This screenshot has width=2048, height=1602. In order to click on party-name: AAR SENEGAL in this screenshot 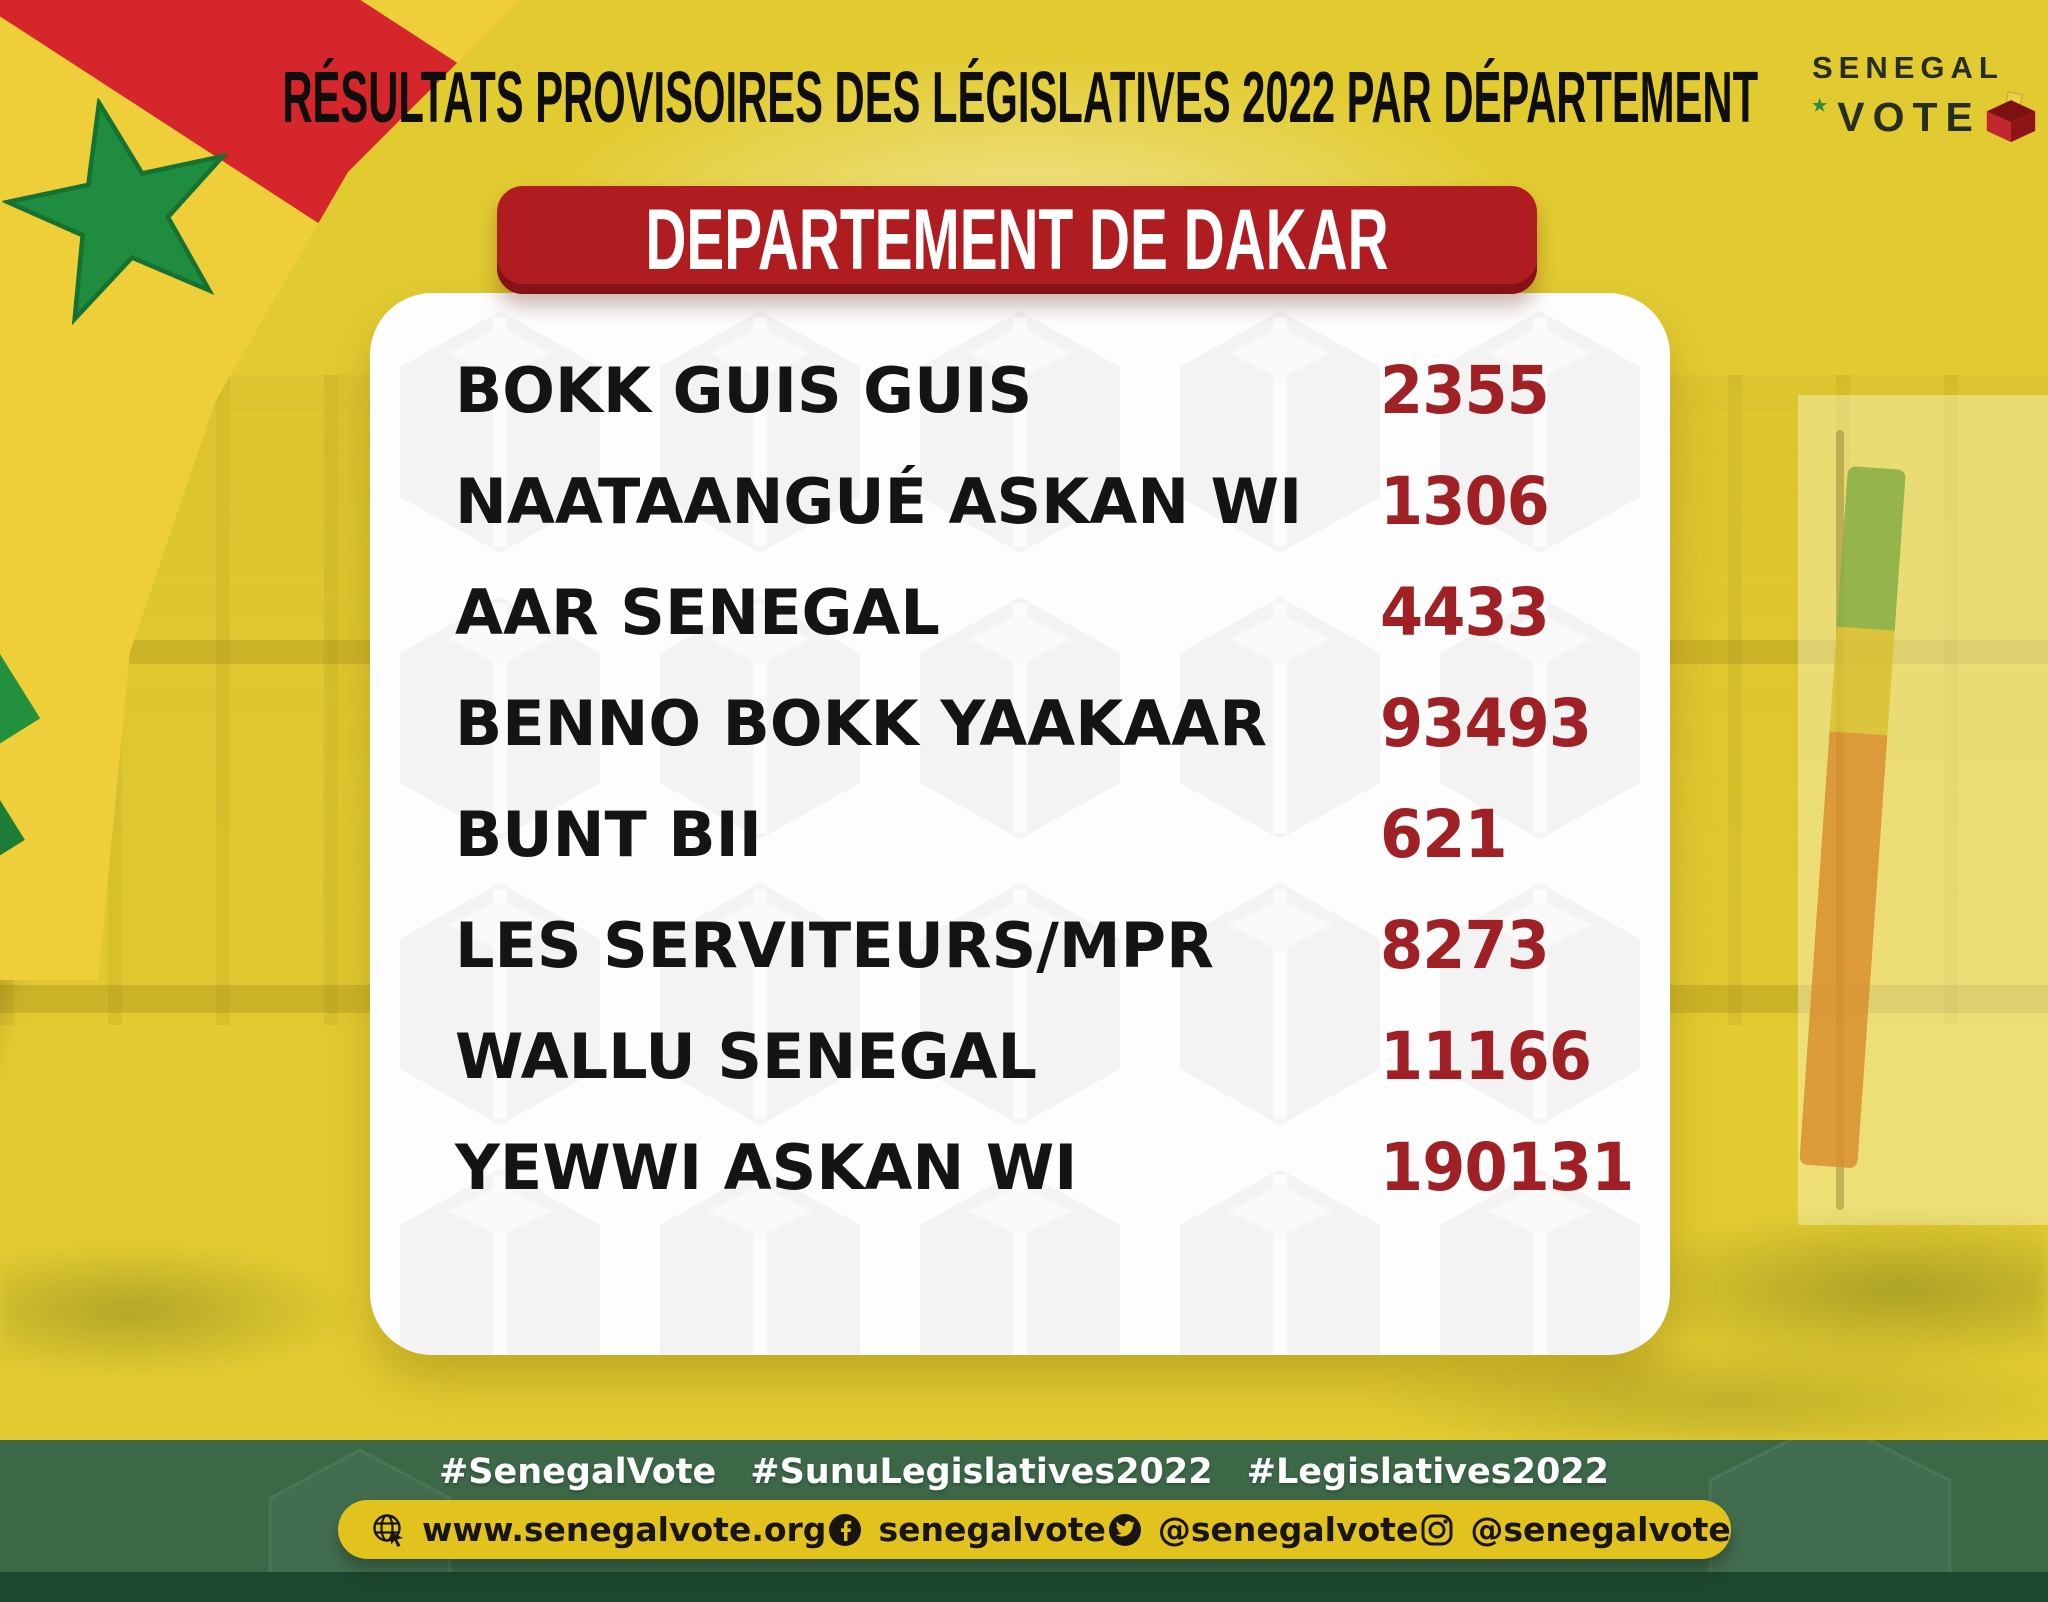, I will do `click(697, 612)`.